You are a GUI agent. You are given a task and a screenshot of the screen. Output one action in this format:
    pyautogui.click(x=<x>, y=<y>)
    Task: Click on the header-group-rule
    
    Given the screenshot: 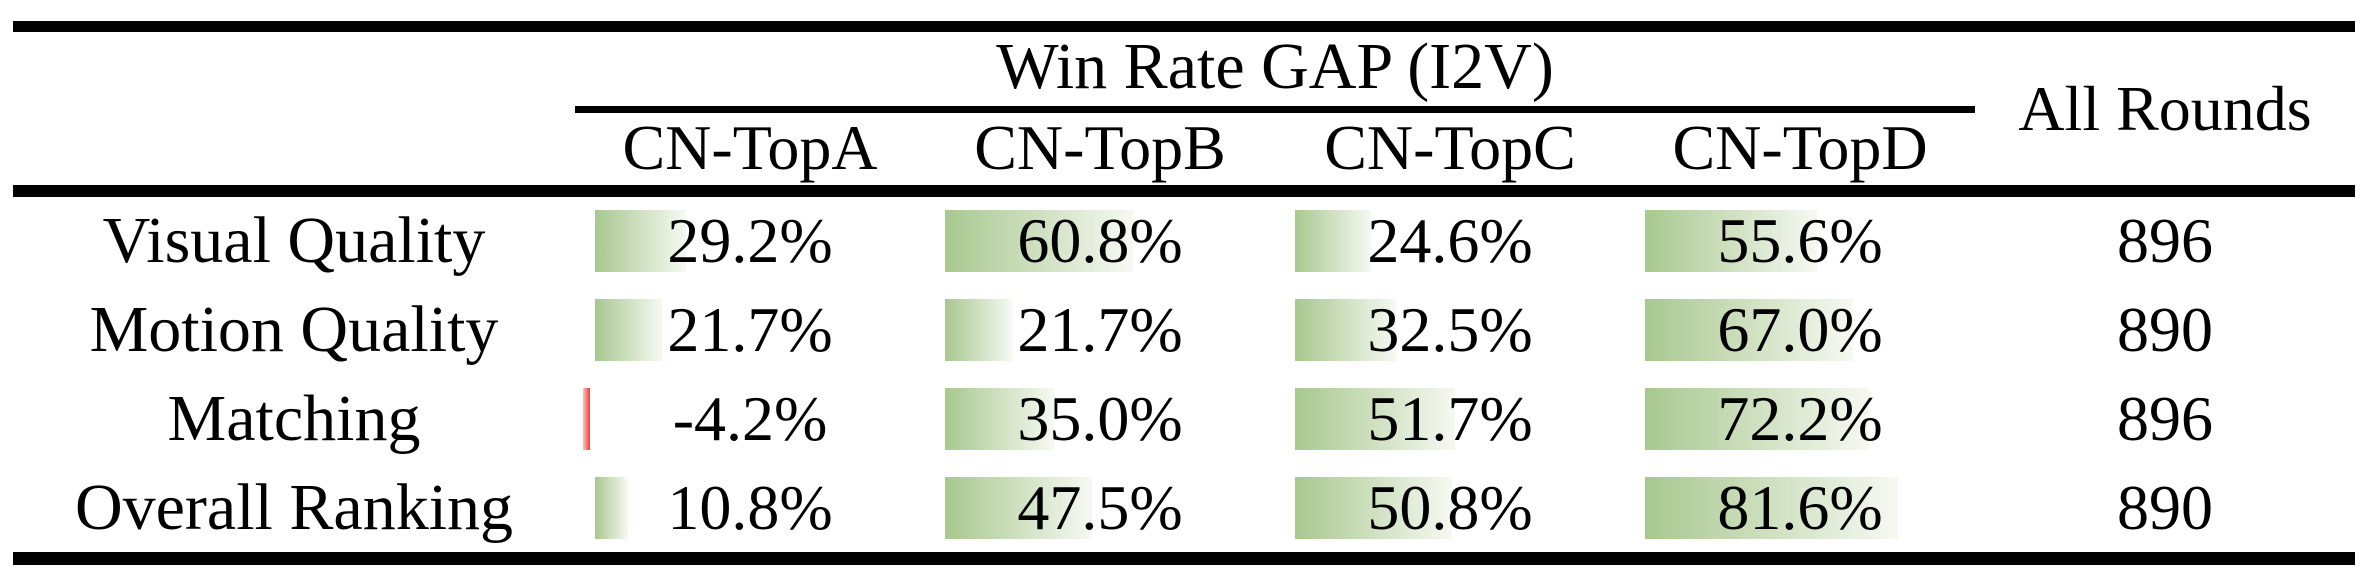 What is the action you would take?
    pyautogui.click(x=1275, y=109)
    